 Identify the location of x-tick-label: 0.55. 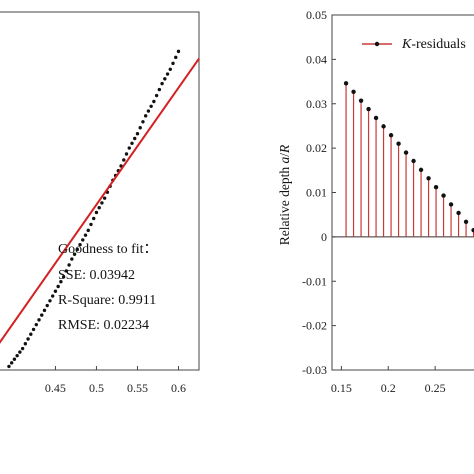
(137, 388).